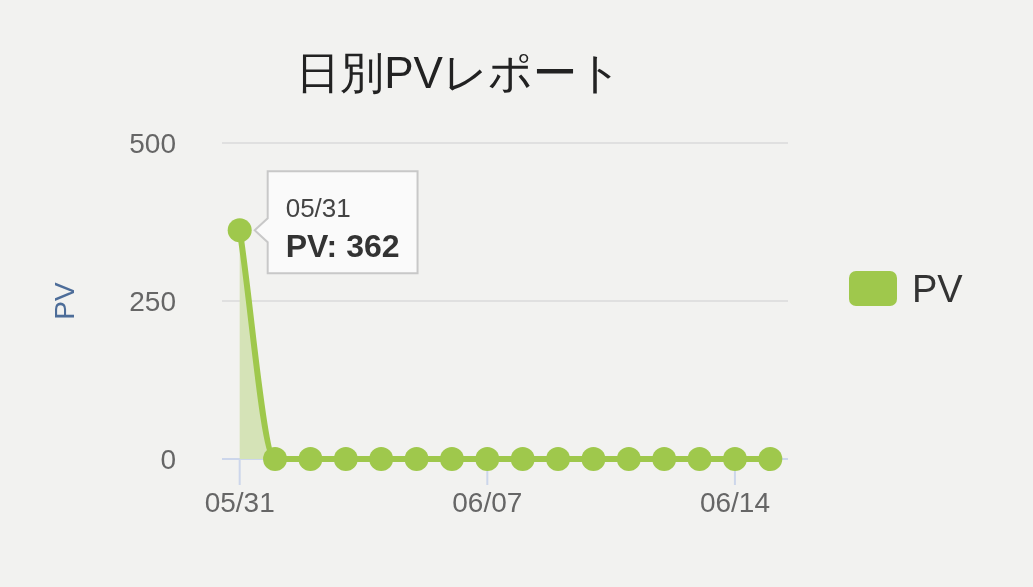 The image size is (1033, 587). Describe the element at coordinates (318, 208) in the screenshot. I see `annotation: 05/31` at that location.